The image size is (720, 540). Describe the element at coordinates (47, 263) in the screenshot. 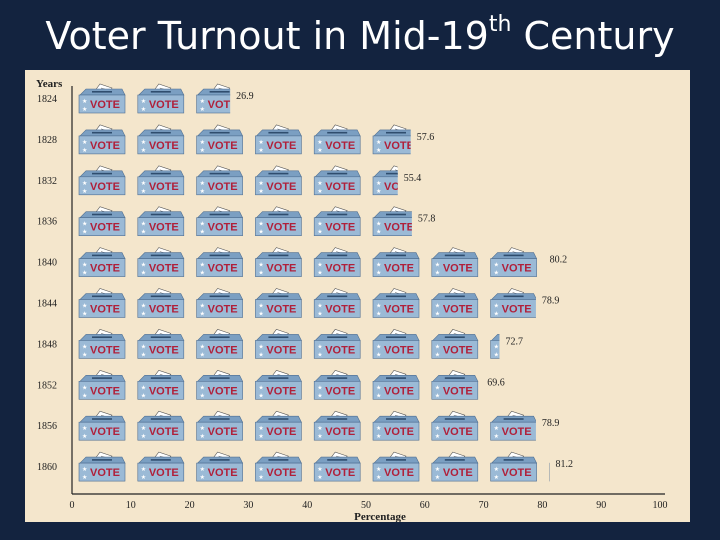

I see `year-tick-label: 1840` at that location.